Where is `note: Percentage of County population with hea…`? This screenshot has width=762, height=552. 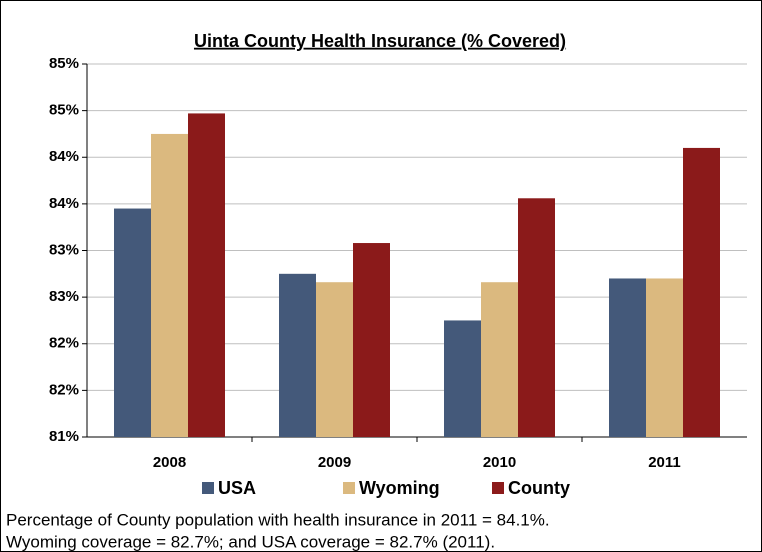
note: Percentage of County population with hea… is located at coordinates (278, 519).